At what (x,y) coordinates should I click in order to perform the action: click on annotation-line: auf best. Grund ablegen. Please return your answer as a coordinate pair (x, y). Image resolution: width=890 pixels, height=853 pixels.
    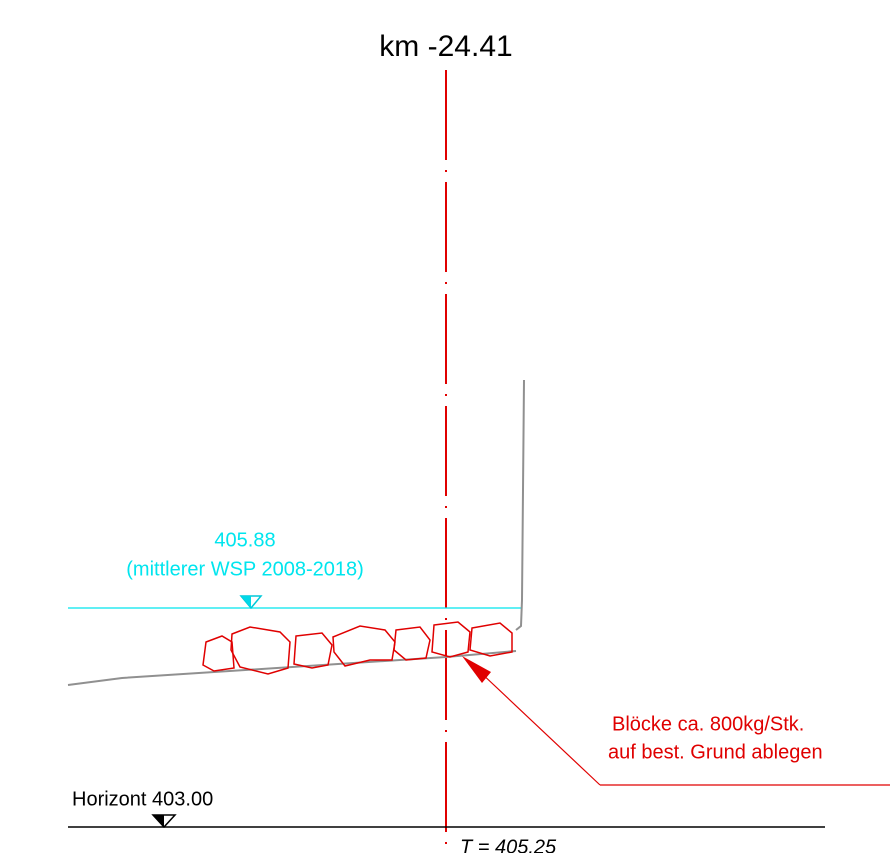
    Looking at the image, I should click on (715, 752).